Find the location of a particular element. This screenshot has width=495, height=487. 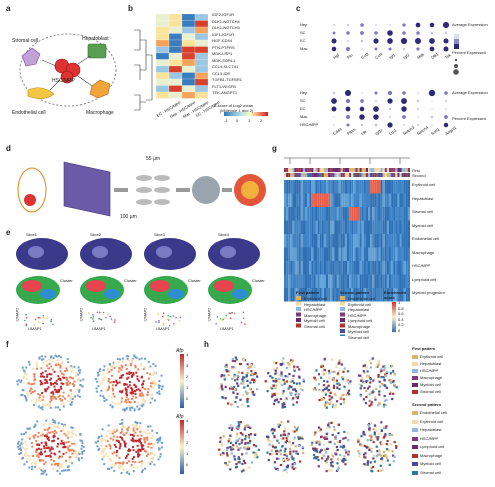

panel-e is located at coordinates (141, 282).